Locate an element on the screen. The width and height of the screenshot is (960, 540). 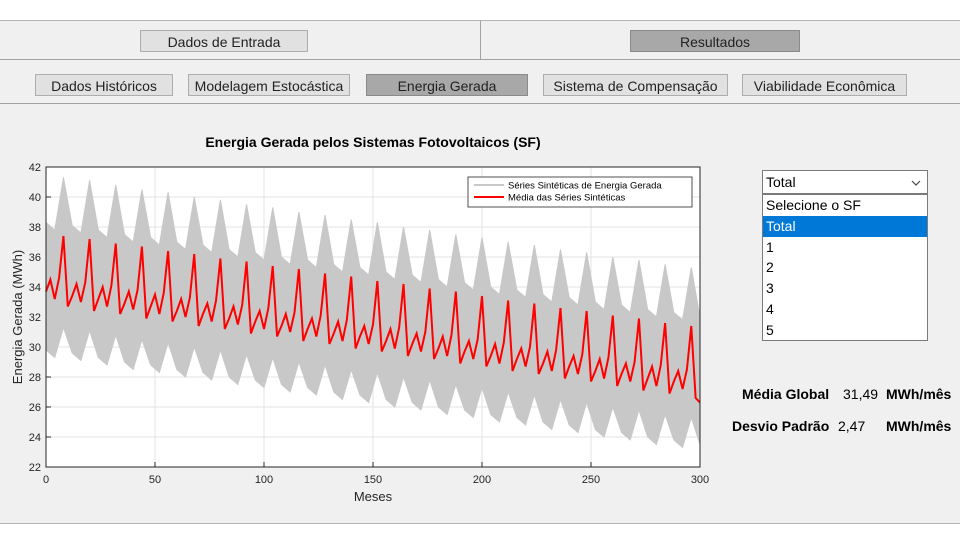
sub-tab: Sistema de Compensação is located at coordinates (635, 85).